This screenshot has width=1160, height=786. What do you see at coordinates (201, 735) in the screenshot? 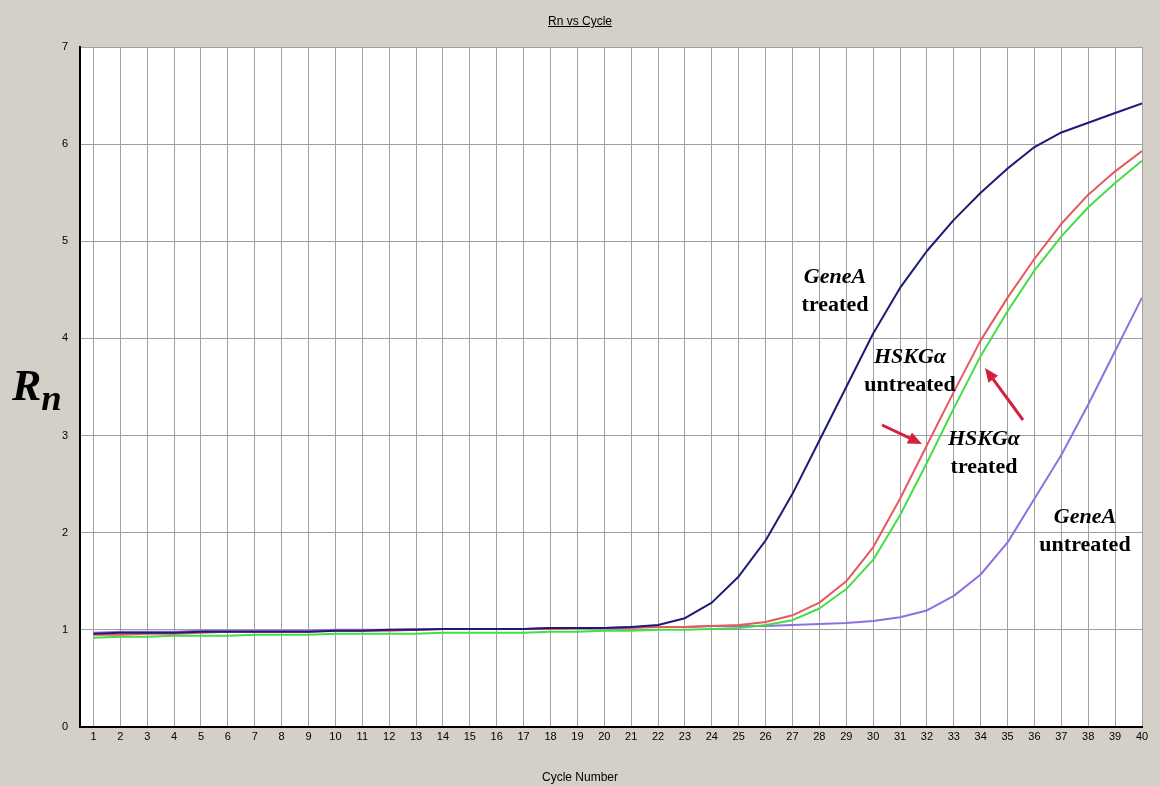
I see `x-tick-label: 5` at bounding box center [201, 735].